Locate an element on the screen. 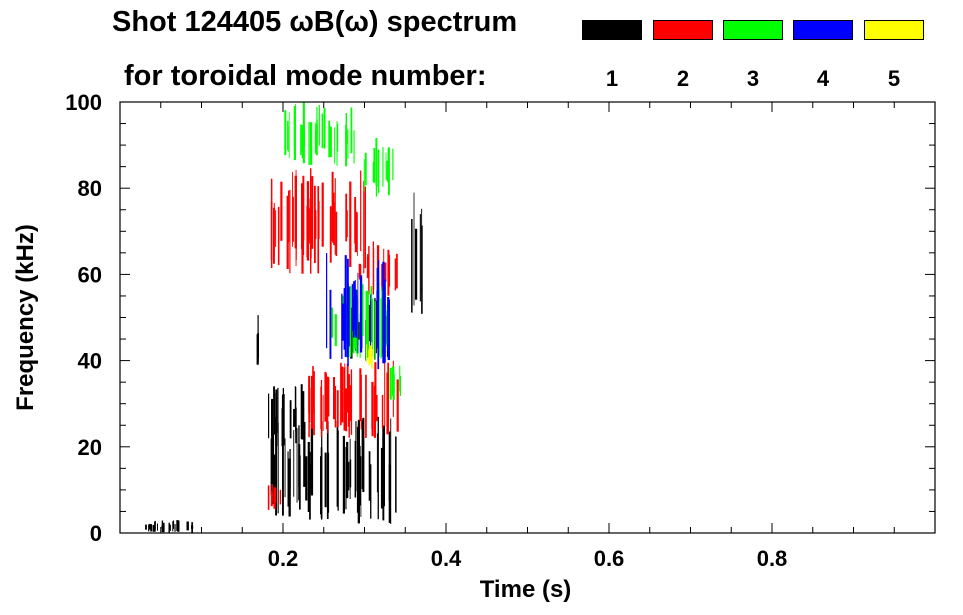 The height and width of the screenshot is (615, 963). legend-label-3: 3 is located at coordinates (753, 78).